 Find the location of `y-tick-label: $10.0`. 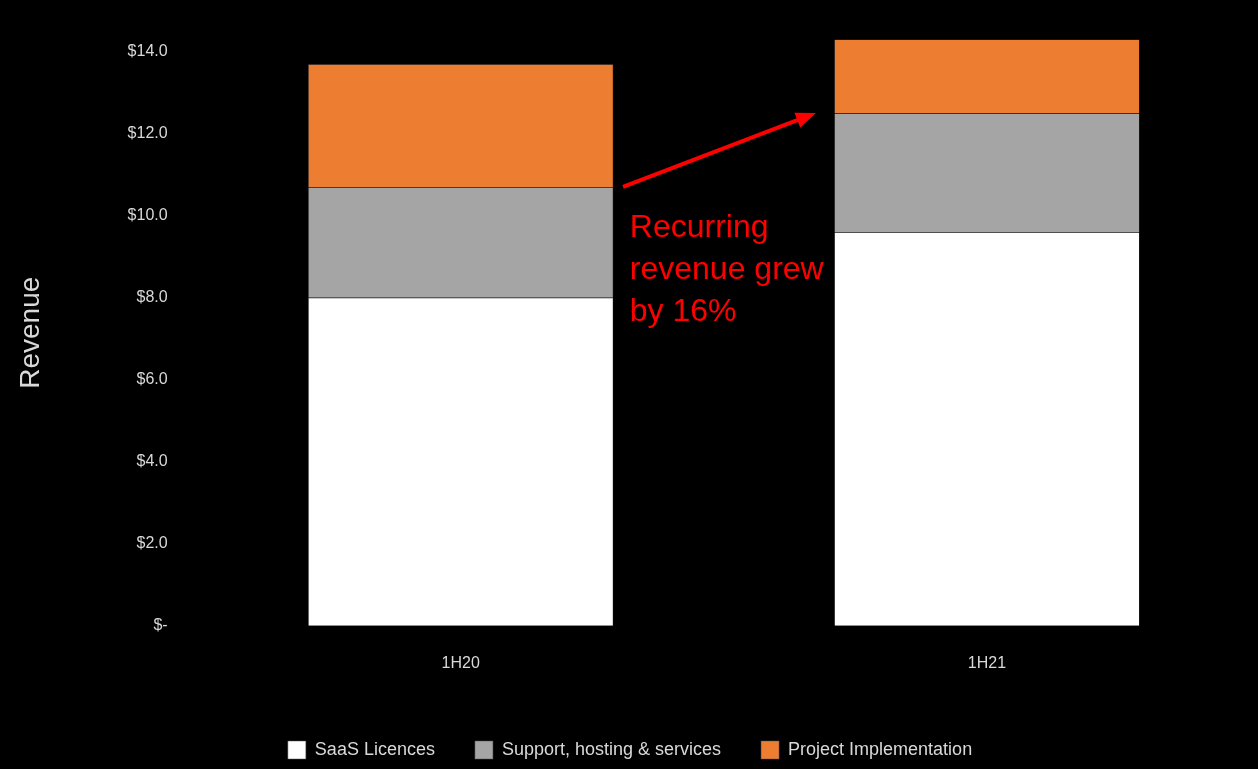

y-tick-label: $10.0 is located at coordinates (147, 215).